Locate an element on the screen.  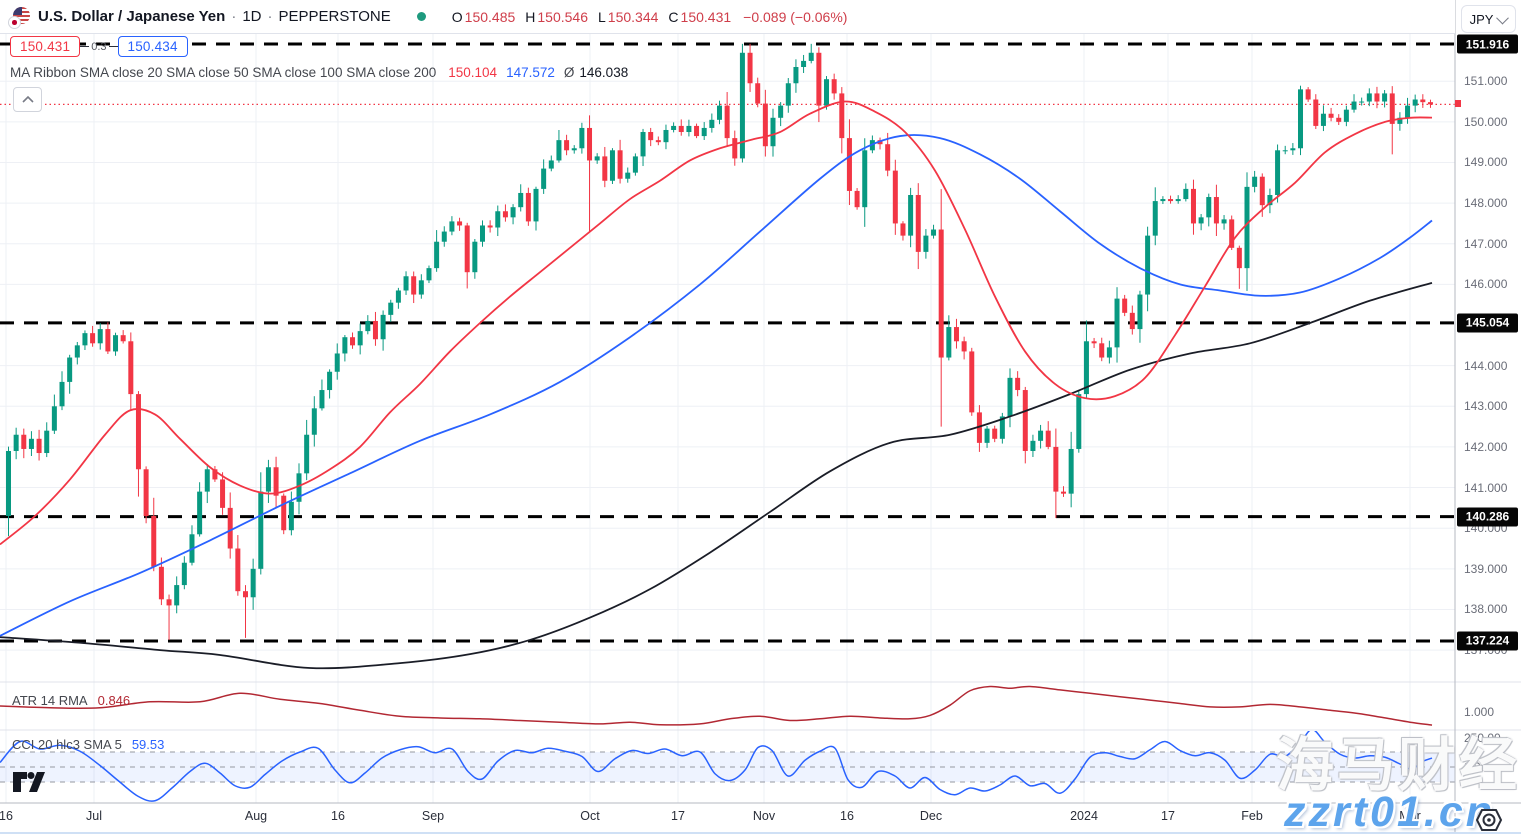
cci-line is located at coordinates (716, 766).